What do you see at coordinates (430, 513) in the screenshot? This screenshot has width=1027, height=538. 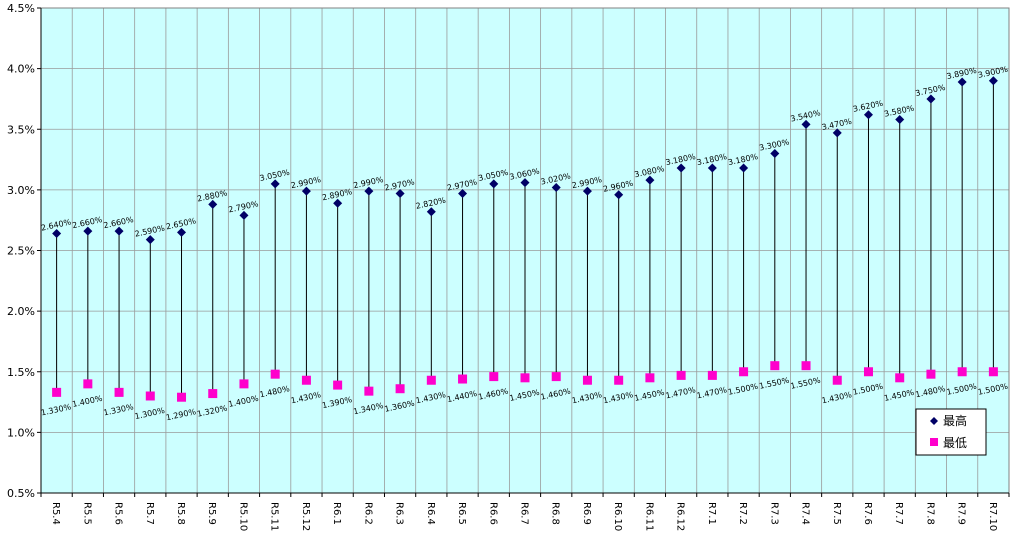 I see `x-tick-label: R6.4` at bounding box center [430, 513].